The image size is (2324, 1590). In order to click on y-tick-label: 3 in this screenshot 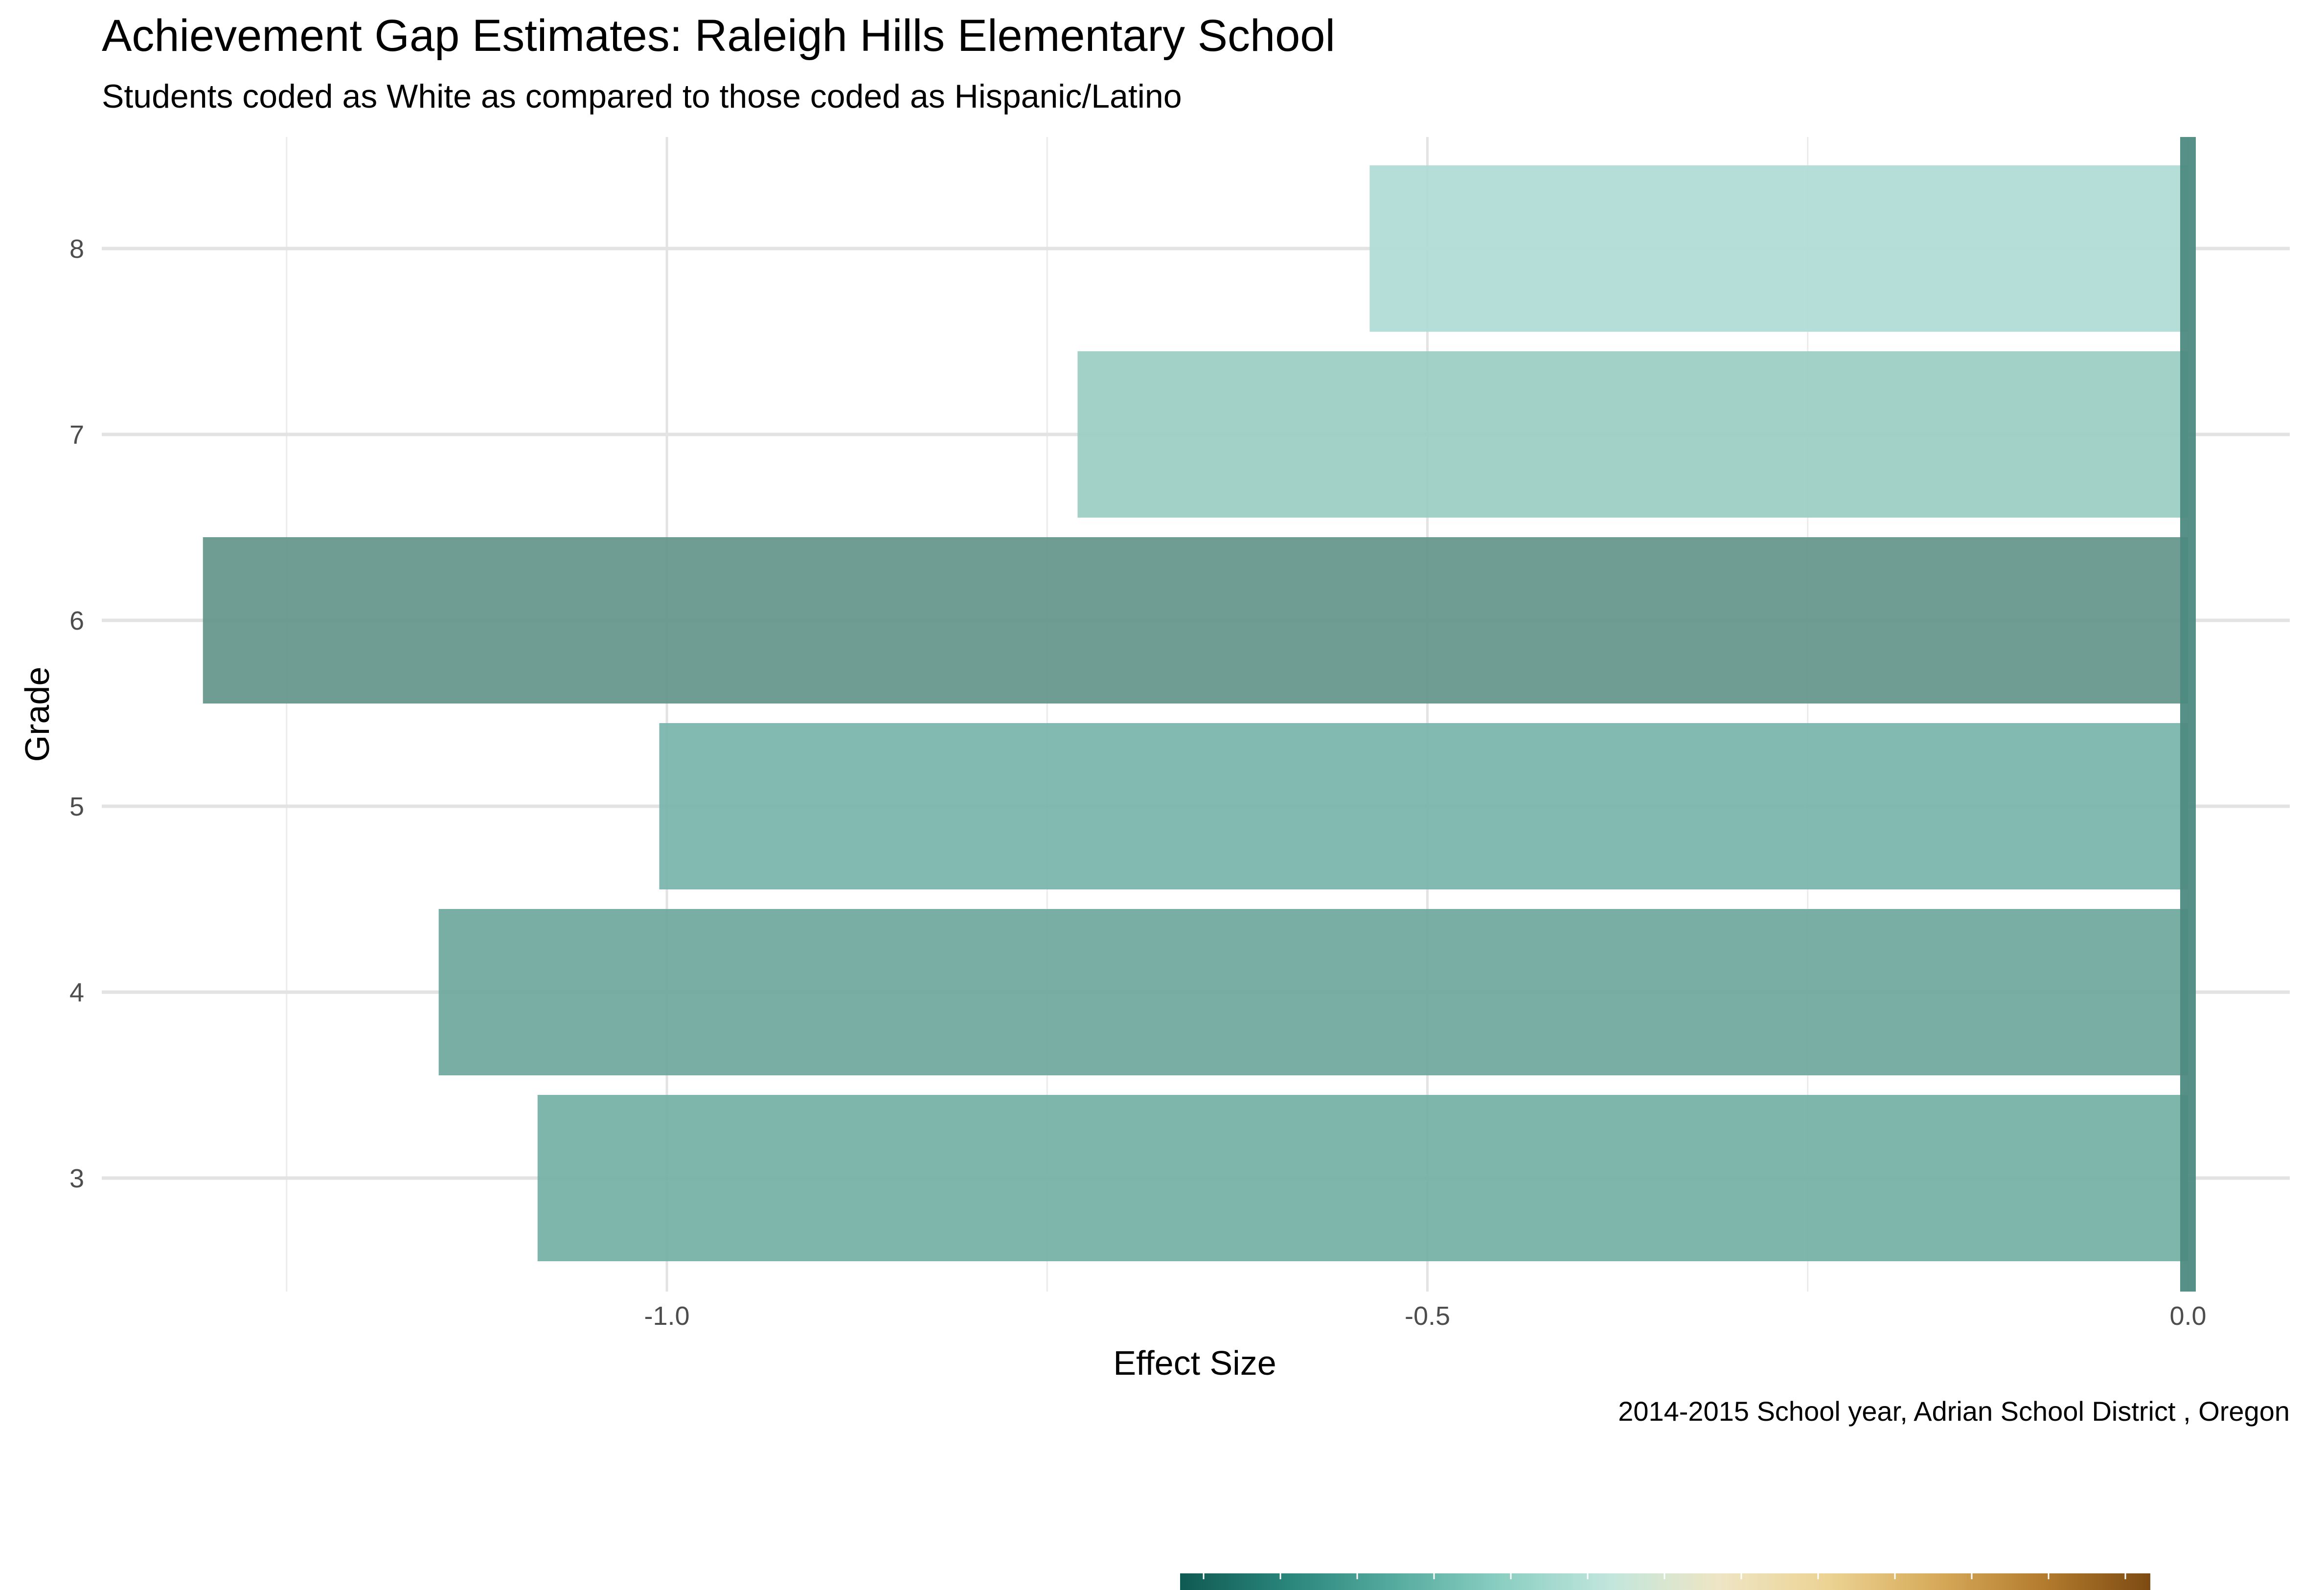, I will do `click(76, 1179)`.